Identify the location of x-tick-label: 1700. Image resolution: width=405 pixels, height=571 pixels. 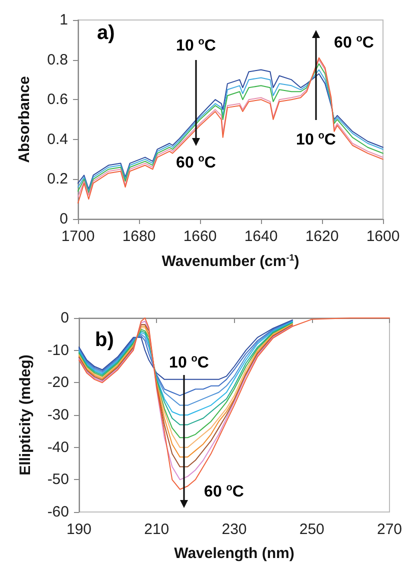
(78, 236).